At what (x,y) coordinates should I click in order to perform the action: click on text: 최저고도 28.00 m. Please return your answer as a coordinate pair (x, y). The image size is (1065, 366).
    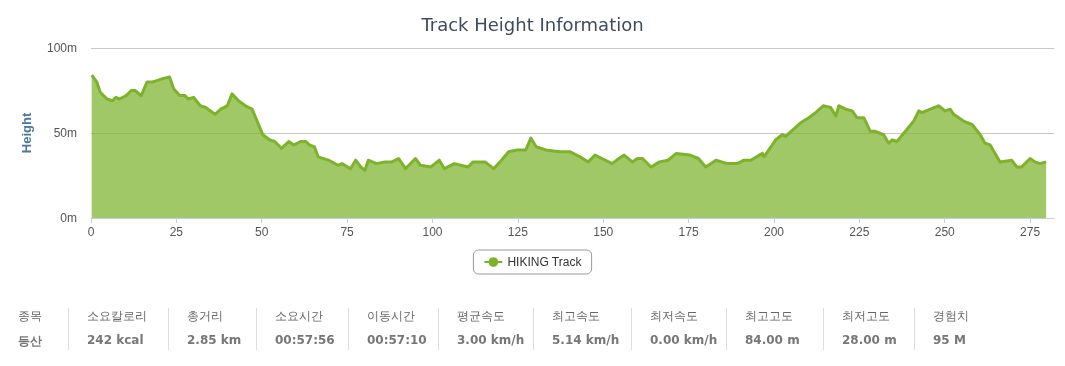
    Looking at the image, I should click on (870, 327).